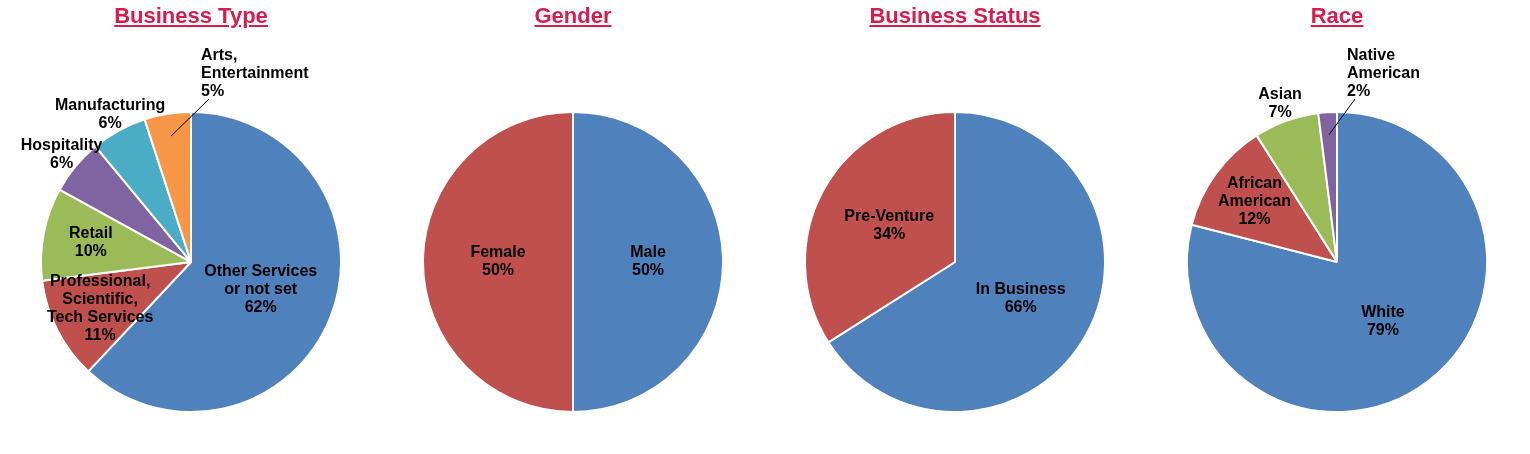 The height and width of the screenshot is (454, 1530). I want to click on data-label: 7%, so click(1280, 112).